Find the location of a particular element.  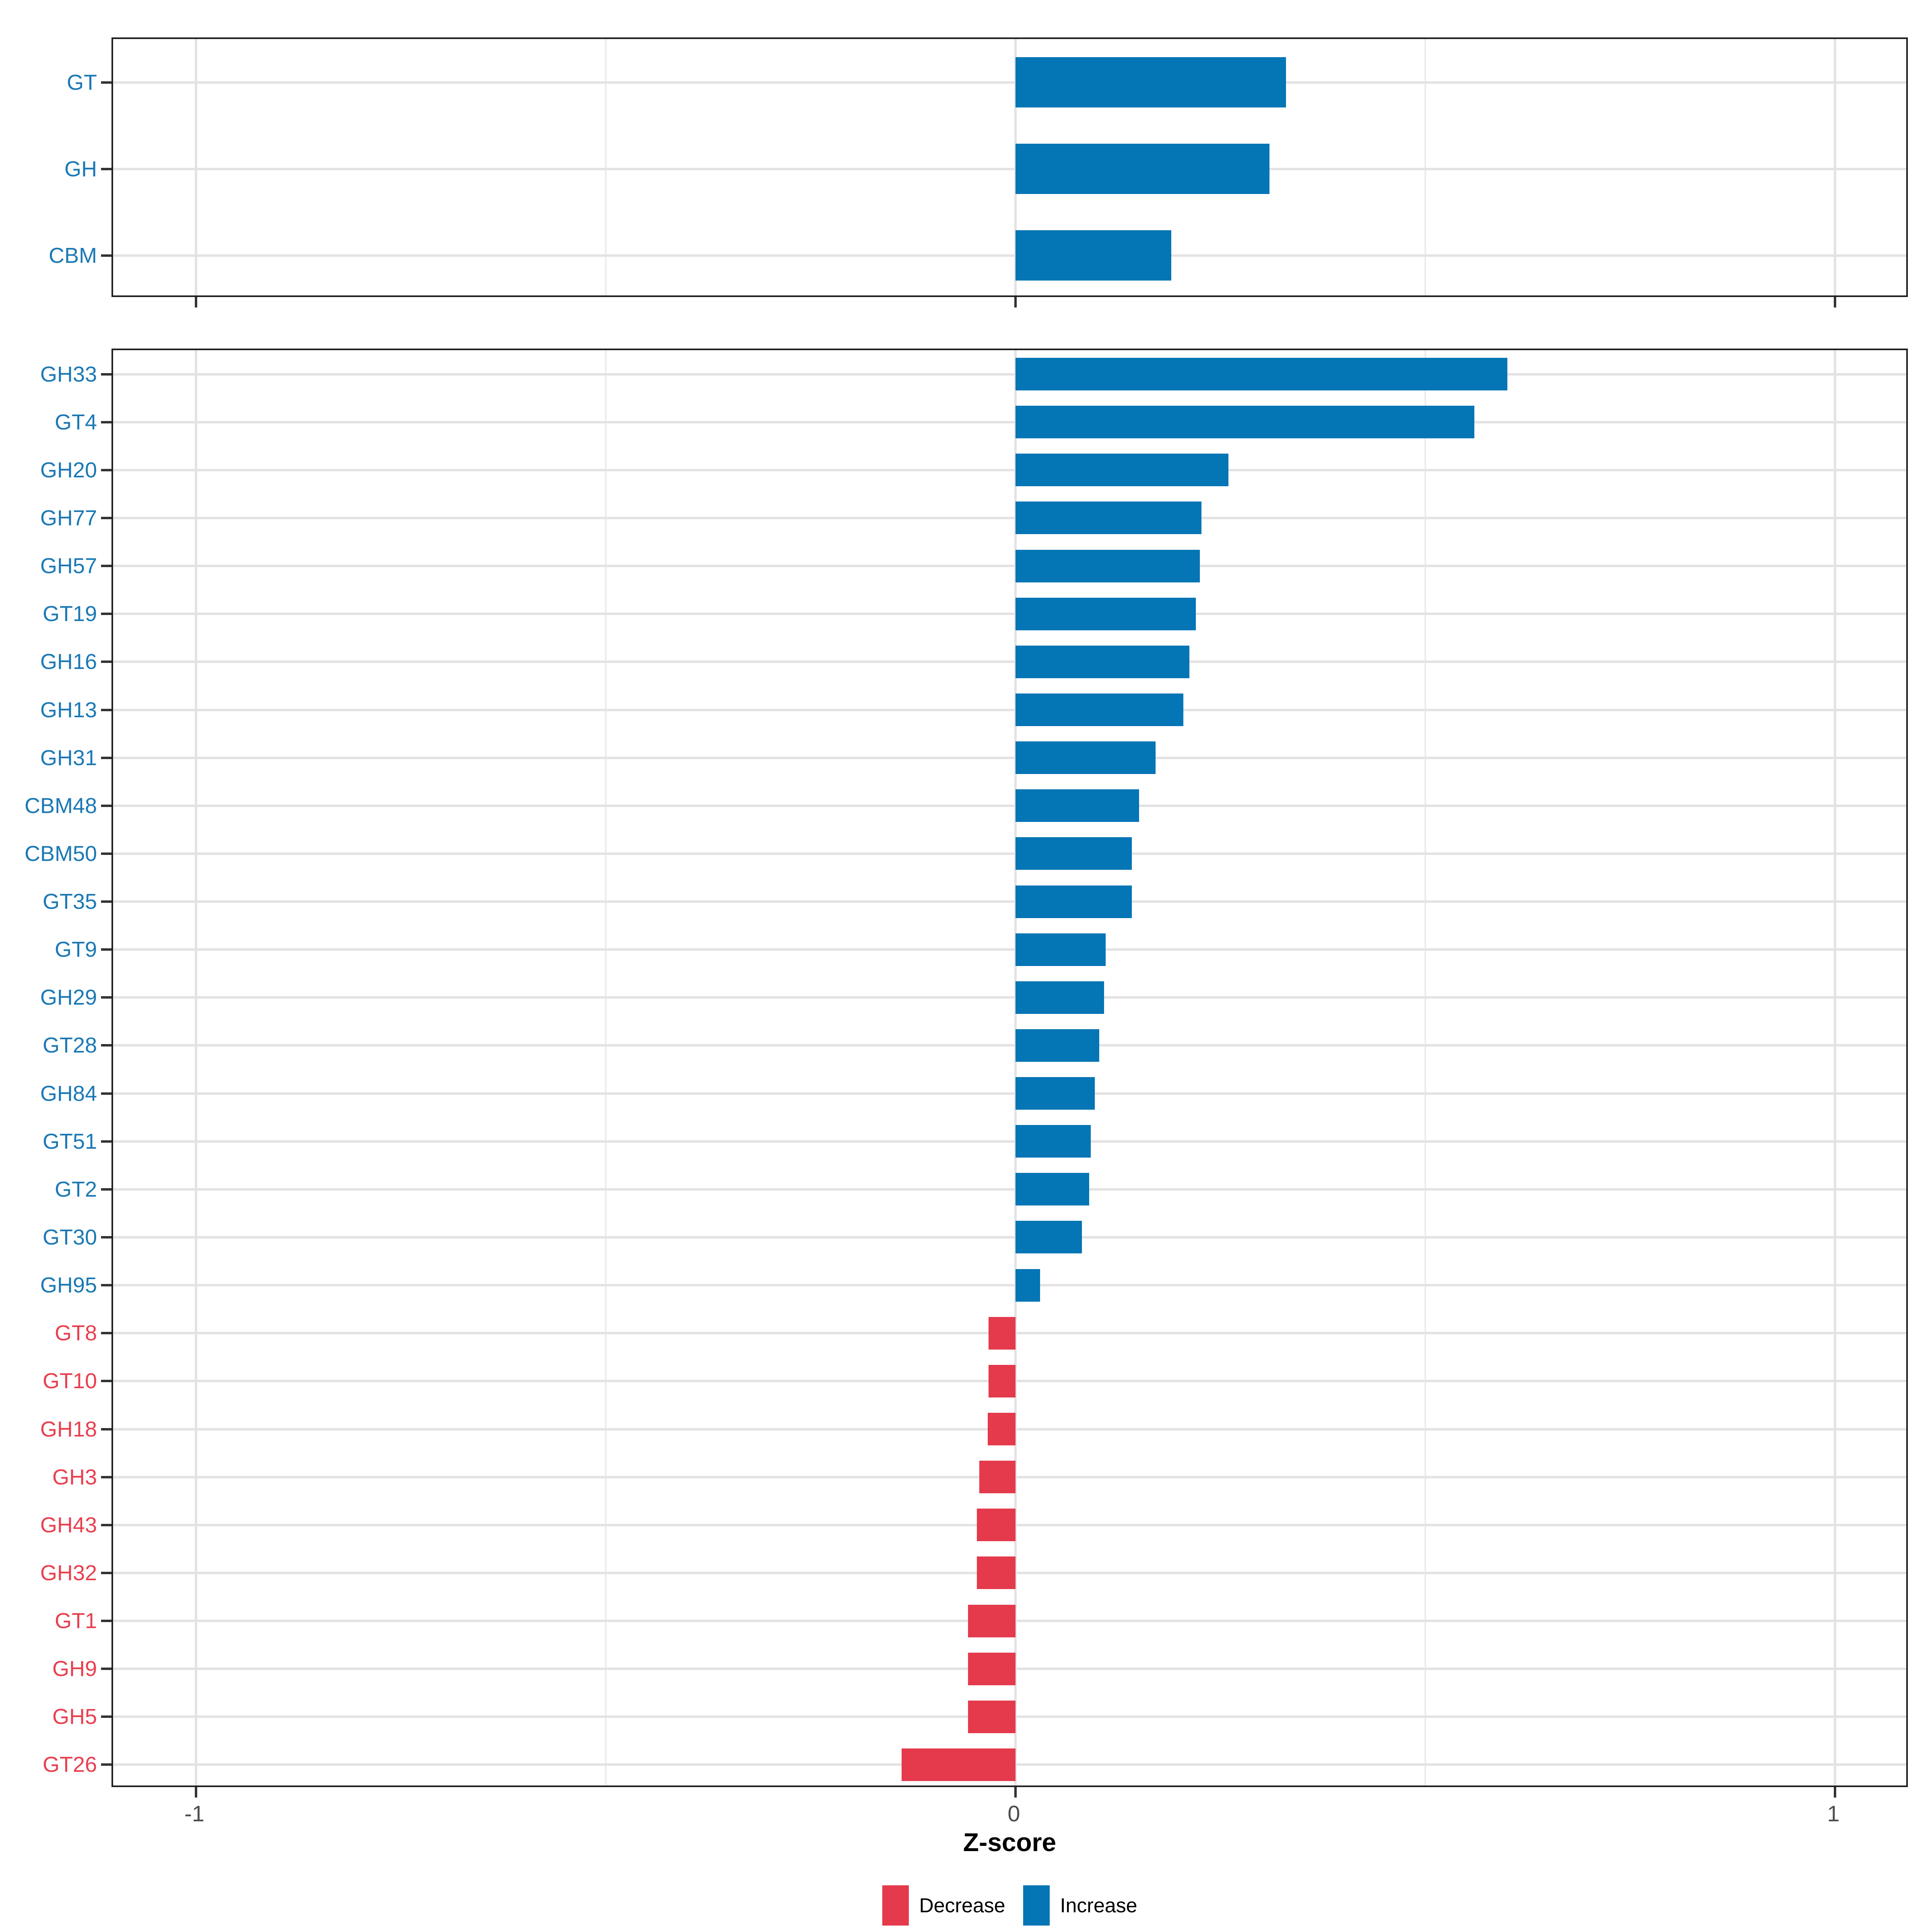

bar-GT is located at coordinates (1151, 82).